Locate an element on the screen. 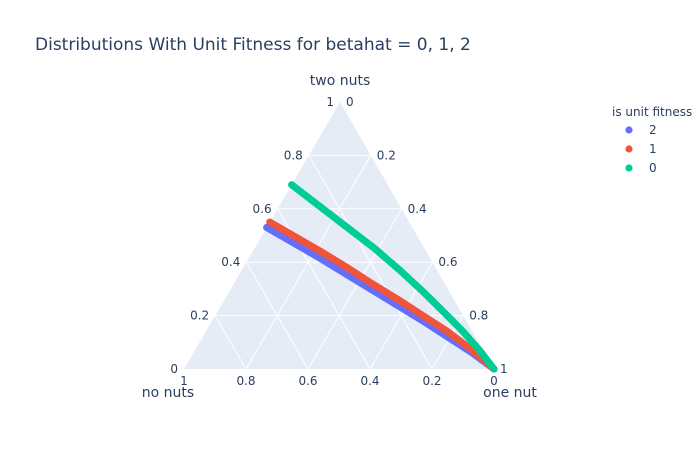 The height and width of the screenshot is (450, 700). tick-label-one-nut: 0 is located at coordinates (350, 102).